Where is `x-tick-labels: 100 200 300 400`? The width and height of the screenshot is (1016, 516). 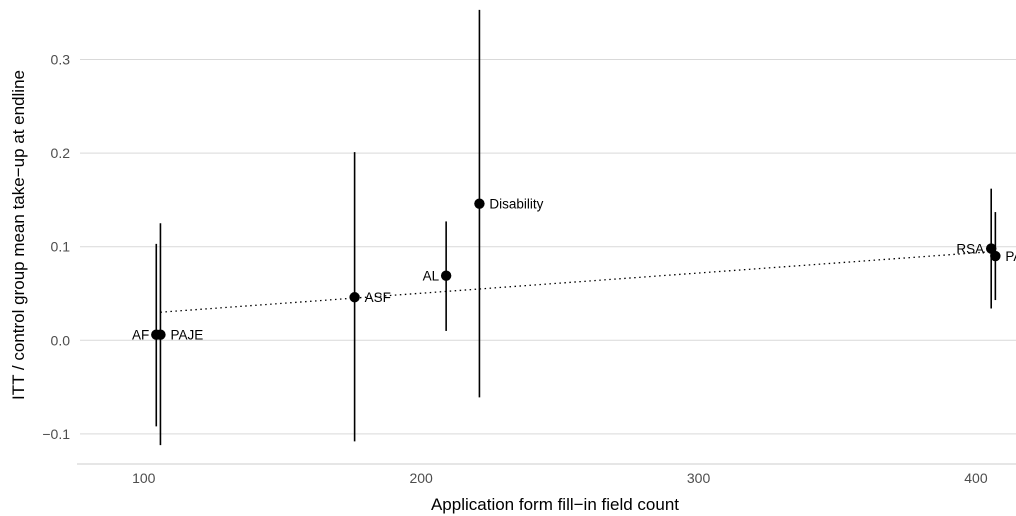 x-tick-labels: 100 200 300 400 is located at coordinates (560, 478).